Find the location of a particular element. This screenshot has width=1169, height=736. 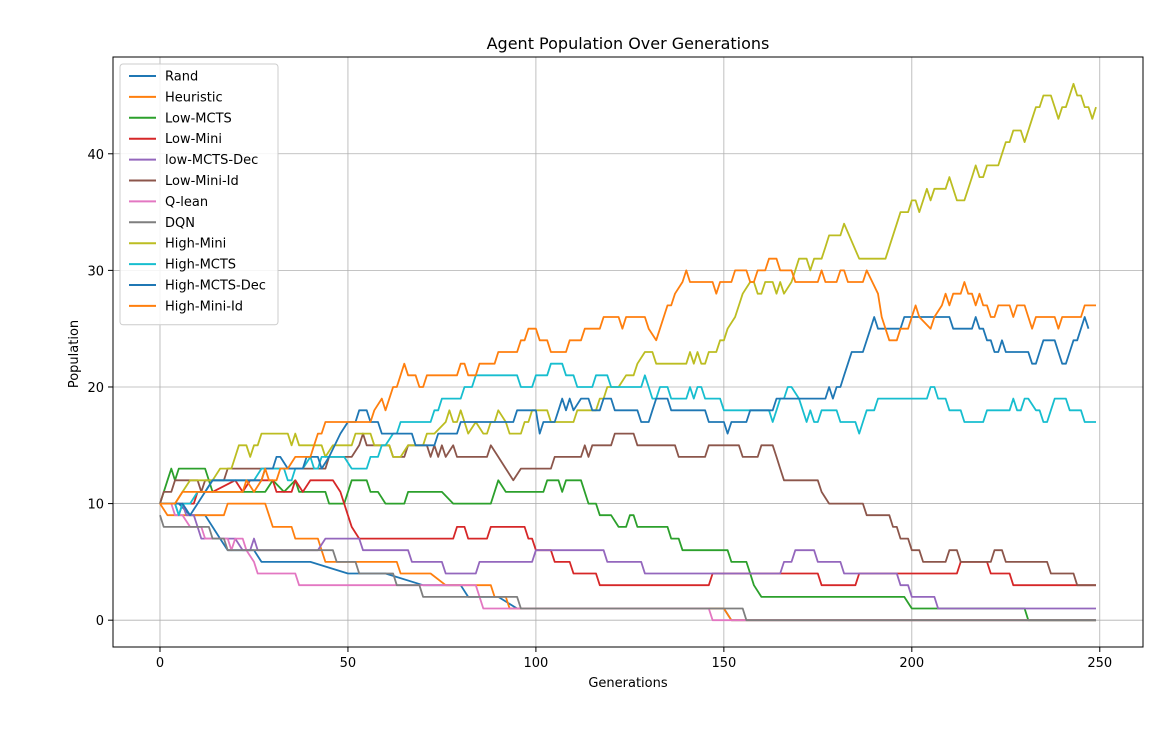

legend-entry-label: Q-lean is located at coordinates (186, 202).